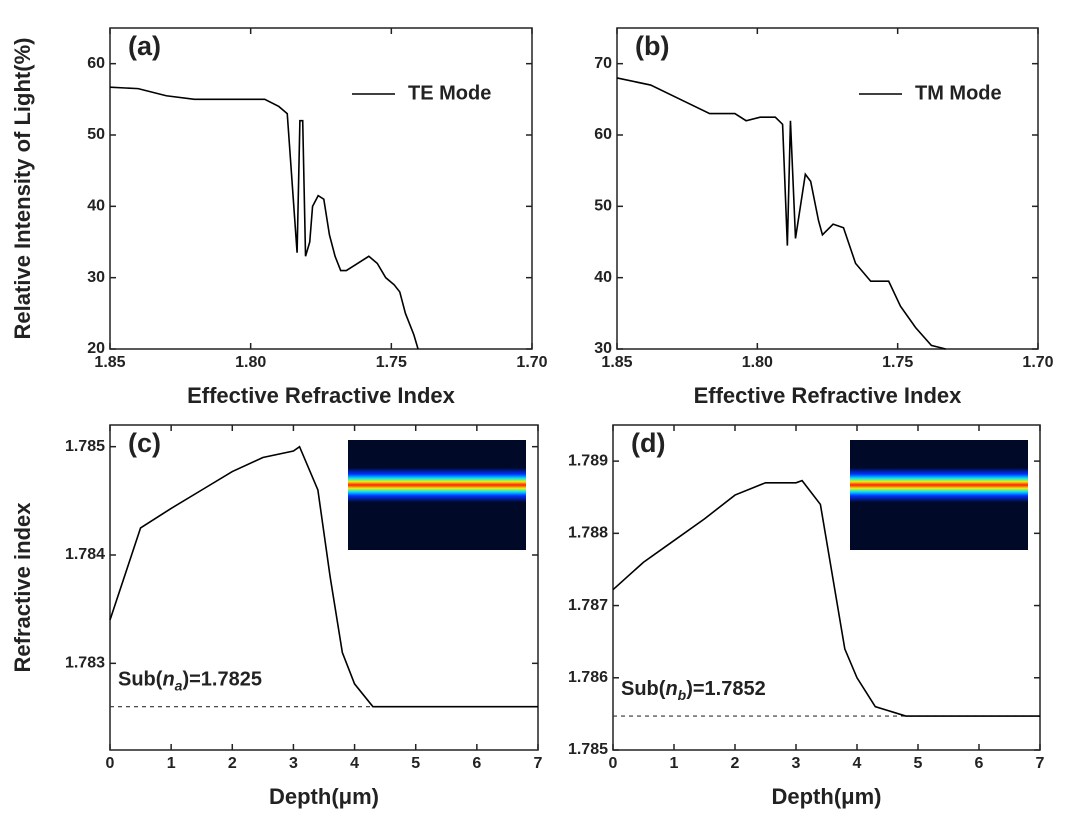 The width and height of the screenshot is (1077, 817). I want to click on y-tick-label: 20, so click(96, 348).